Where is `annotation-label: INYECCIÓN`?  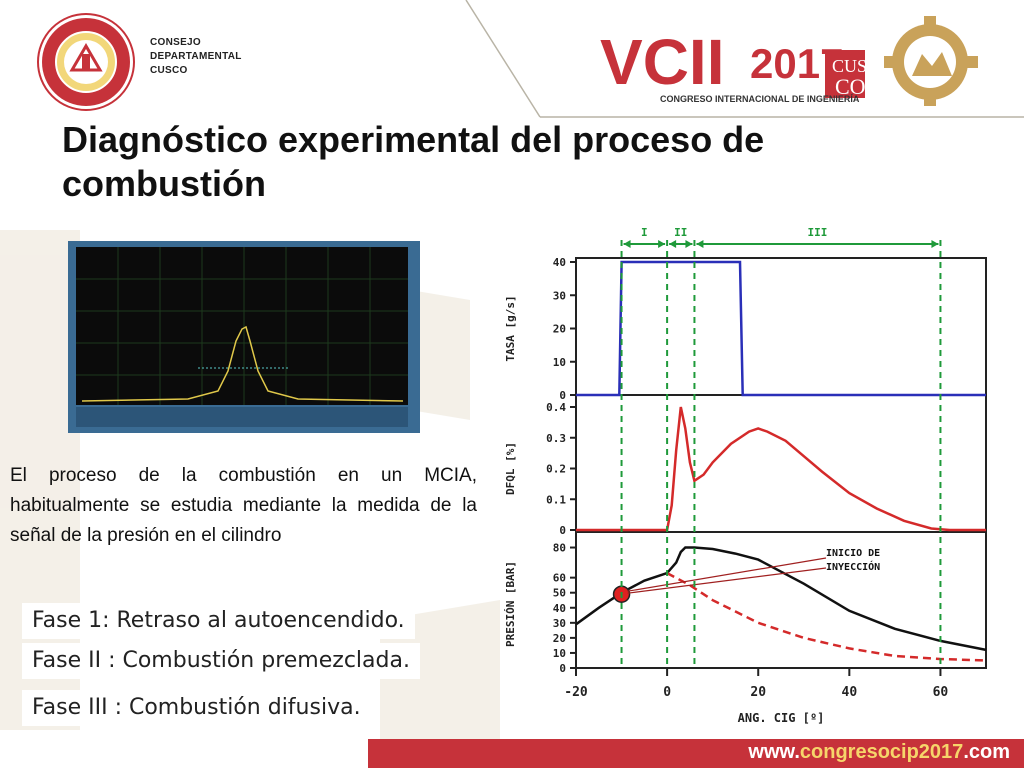
annotation-label: INYECCIÓN is located at coordinates (853, 566).